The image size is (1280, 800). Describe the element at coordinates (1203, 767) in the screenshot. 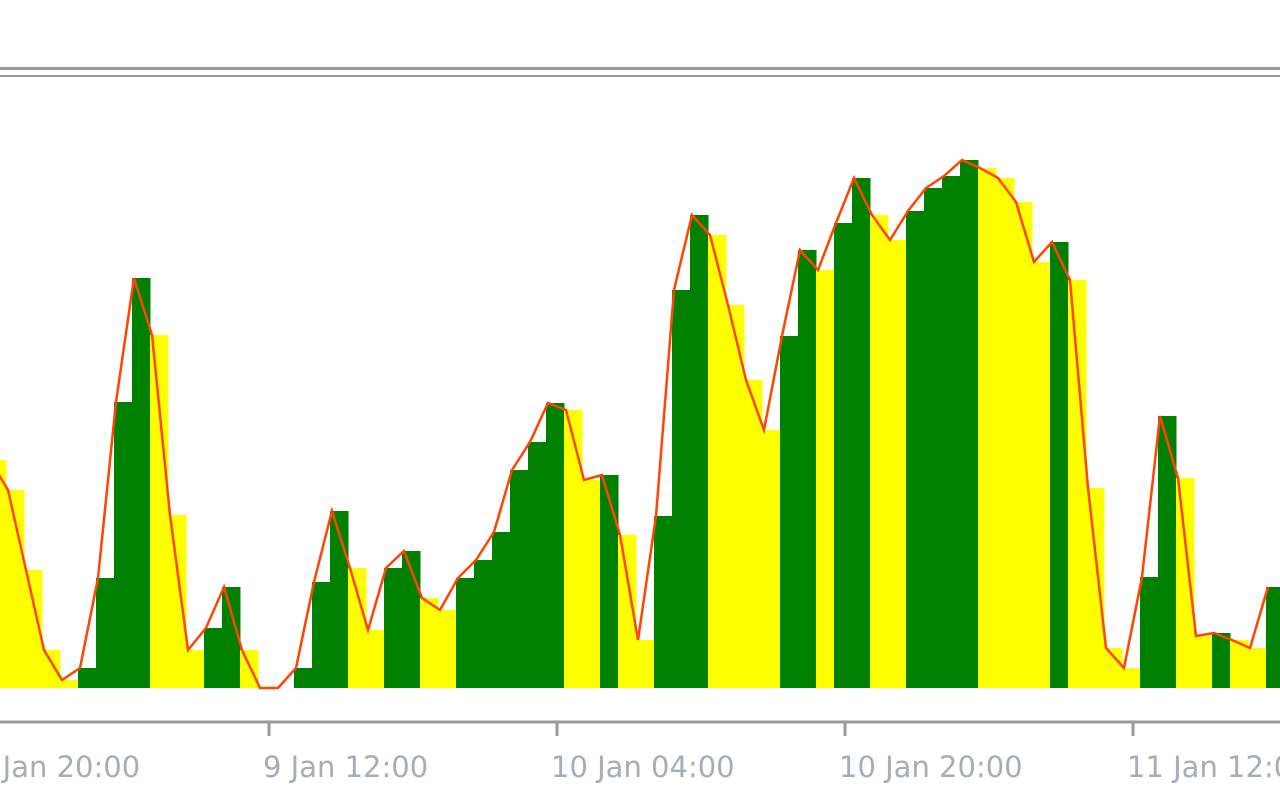

I see `x-tick-label: 11 Jan 12:00` at that location.